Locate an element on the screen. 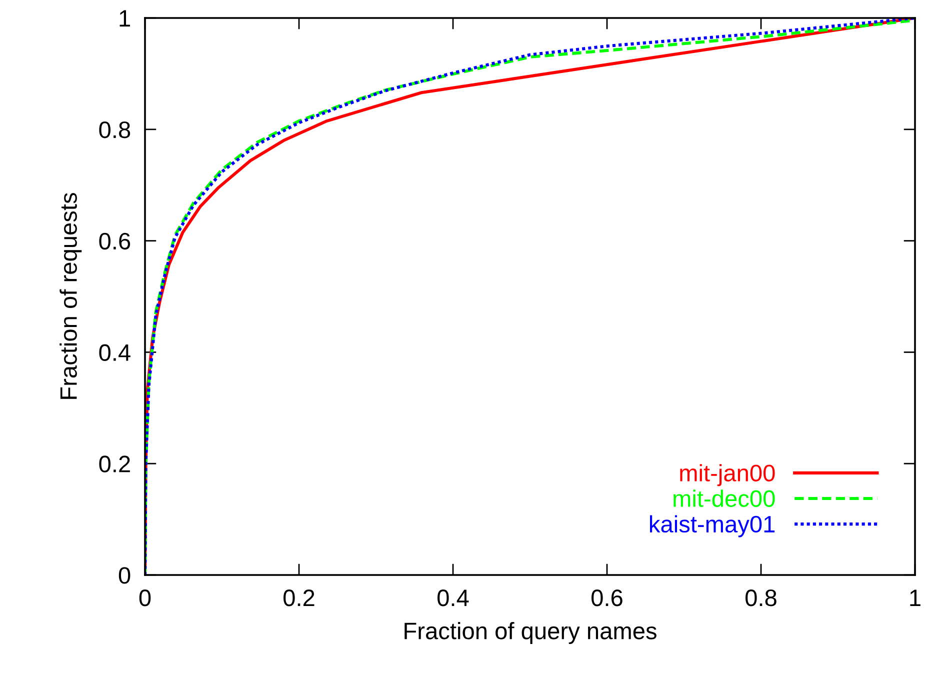  legend-label: kaist-may01 is located at coordinates (712, 526).